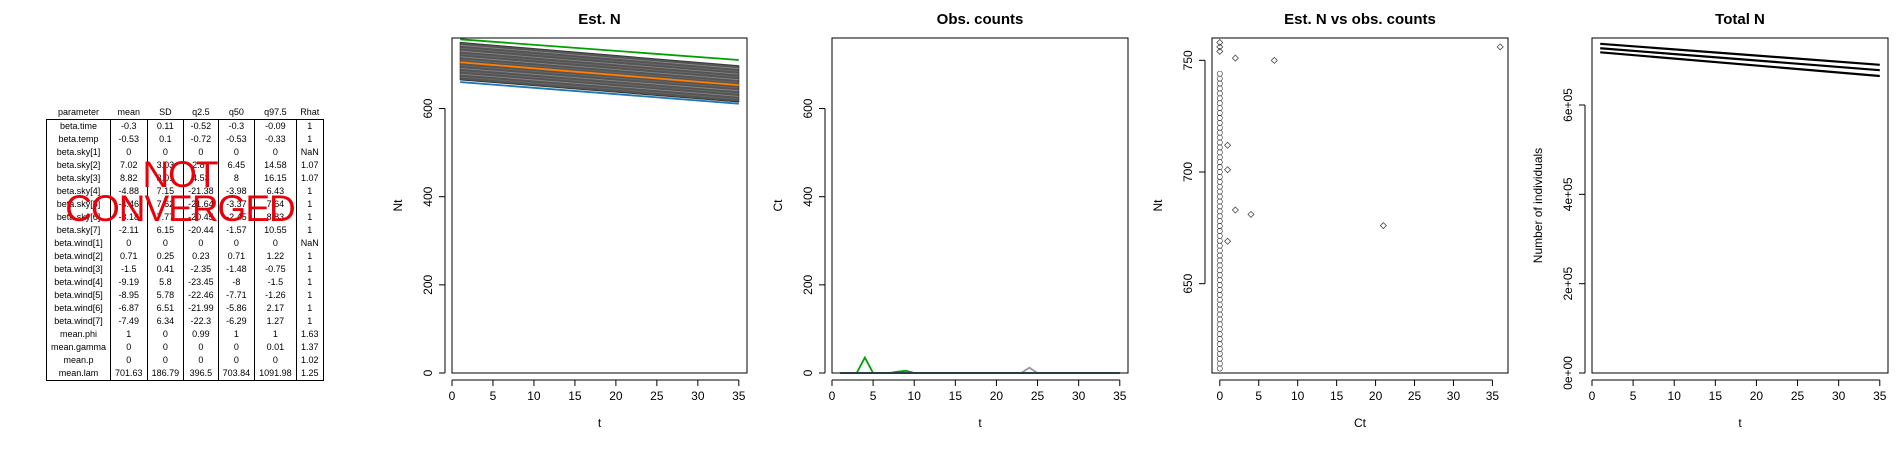 The image size is (1900, 450). Describe the element at coordinates (1880, 396) in the screenshot. I see `x-tick-label: 35` at that location.